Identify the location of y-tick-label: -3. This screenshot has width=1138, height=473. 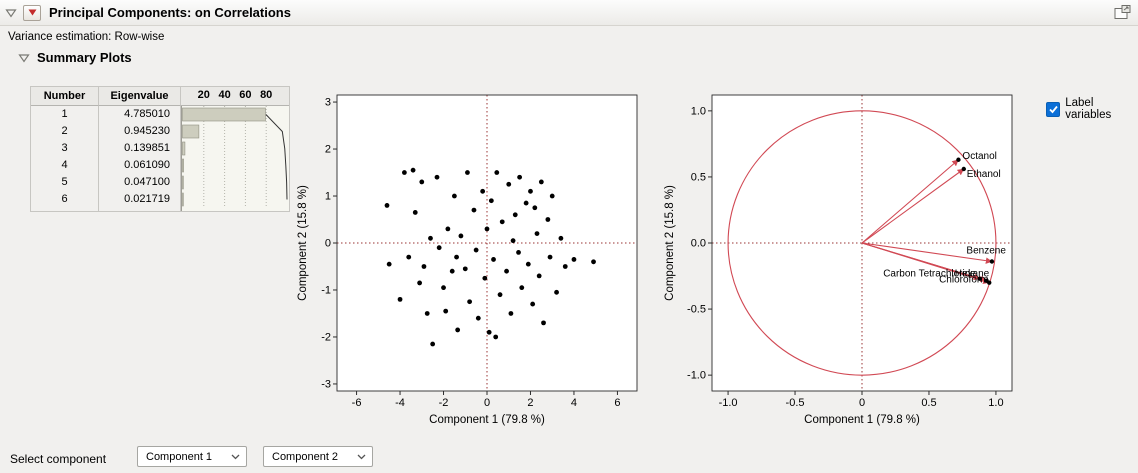
(326, 384).